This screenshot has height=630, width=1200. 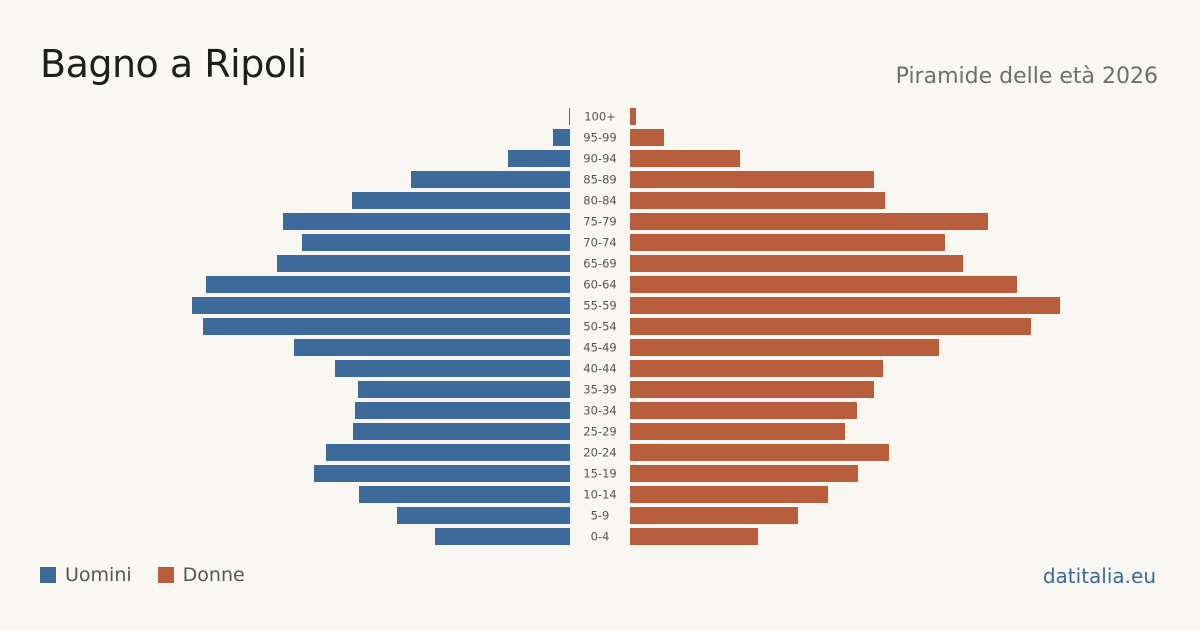 What do you see at coordinates (599, 306) in the screenshot?
I see `age-label-55-59: 55-59` at bounding box center [599, 306].